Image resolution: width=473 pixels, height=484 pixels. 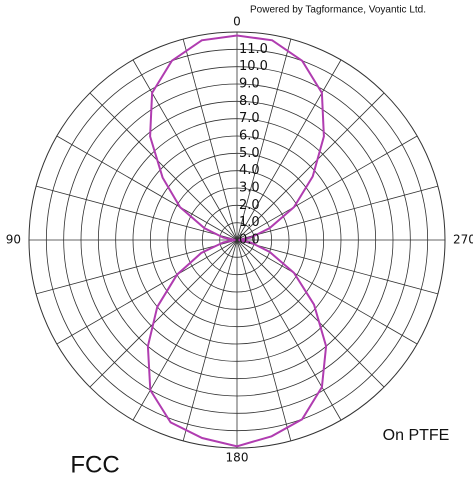 What do you see at coordinates (338, 10) in the screenshot?
I see `credit: Powered by Tagformance, Voyantic Ltd.` at bounding box center [338, 10].